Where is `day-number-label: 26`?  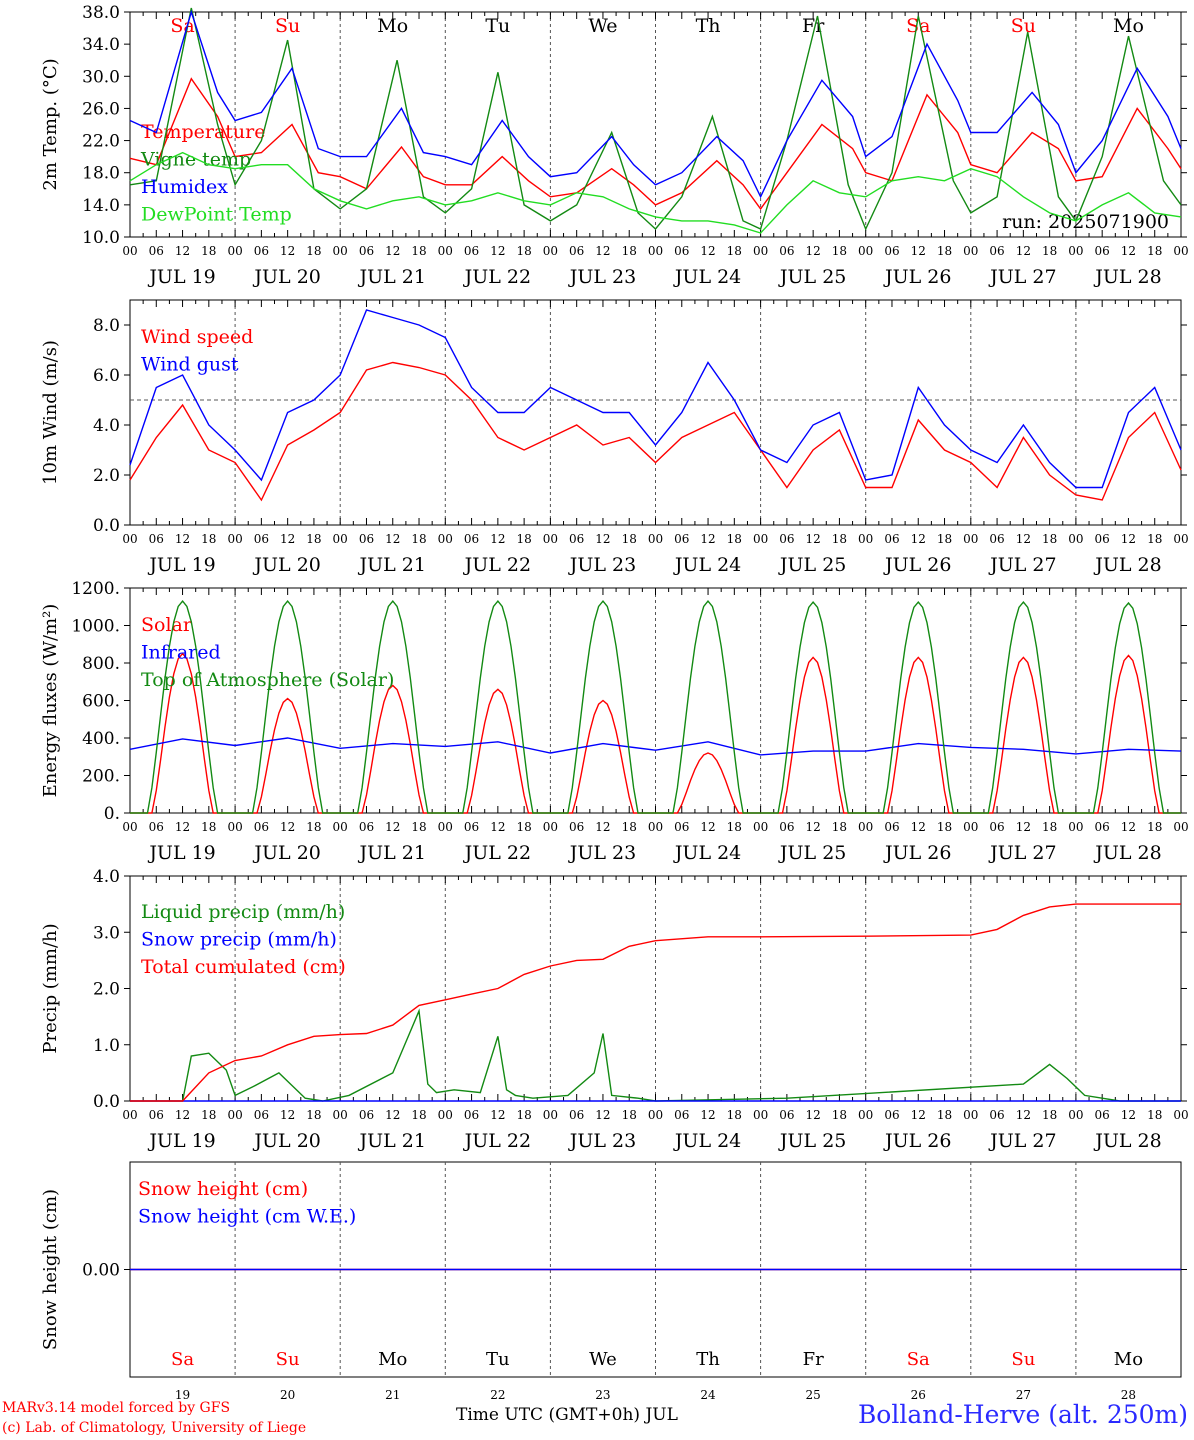 day-number-label: 26 is located at coordinates (918, 1395).